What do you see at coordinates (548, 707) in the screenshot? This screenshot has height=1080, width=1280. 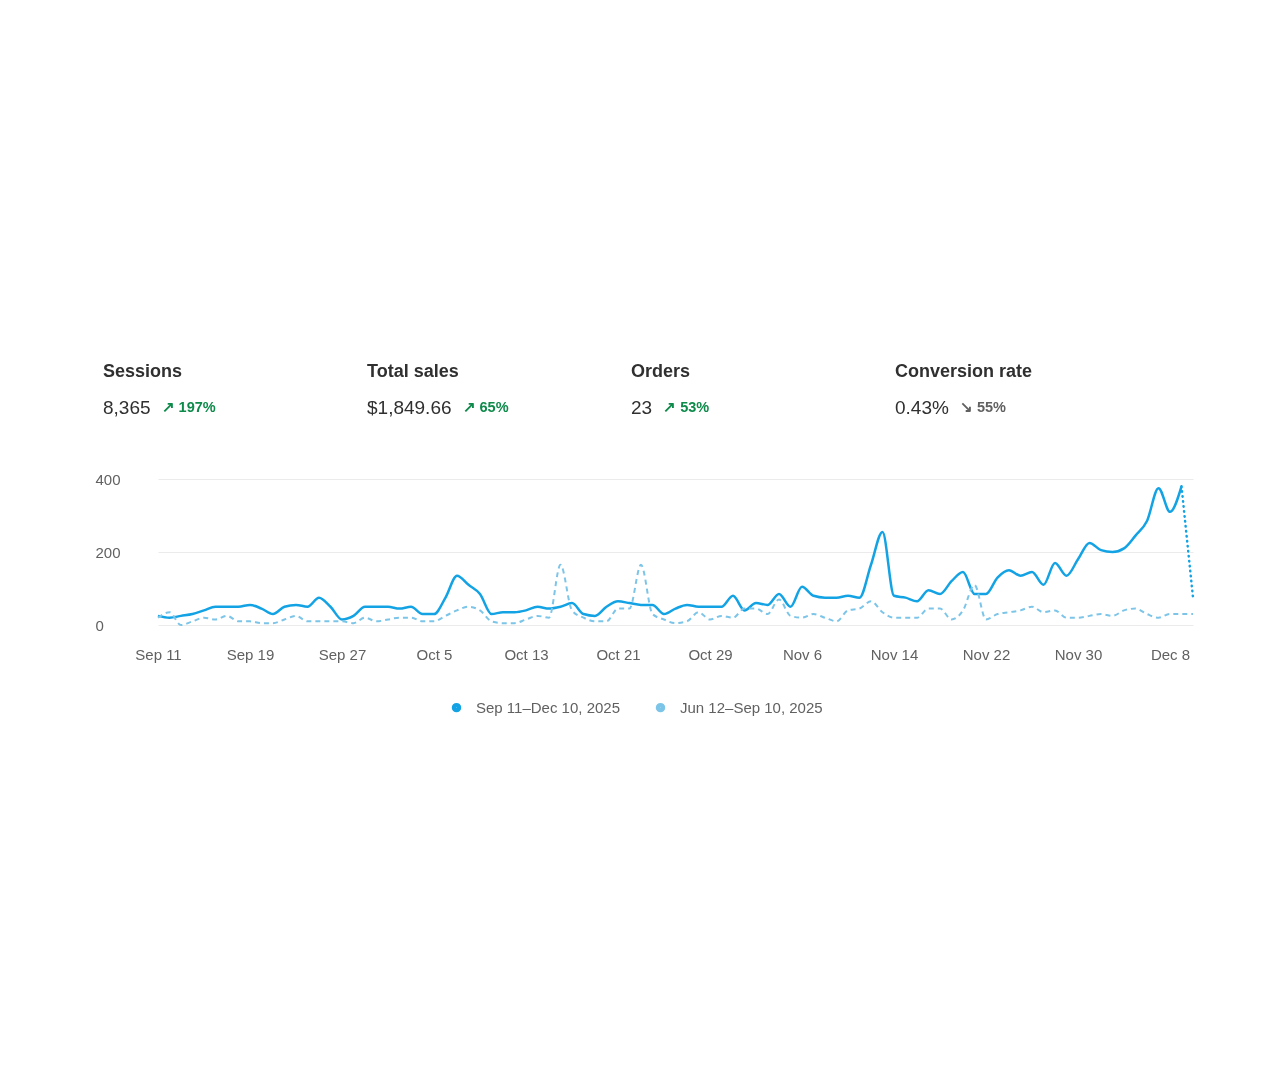 I see `legend-label: Sep 11–Dec 10, 2025` at bounding box center [548, 707].